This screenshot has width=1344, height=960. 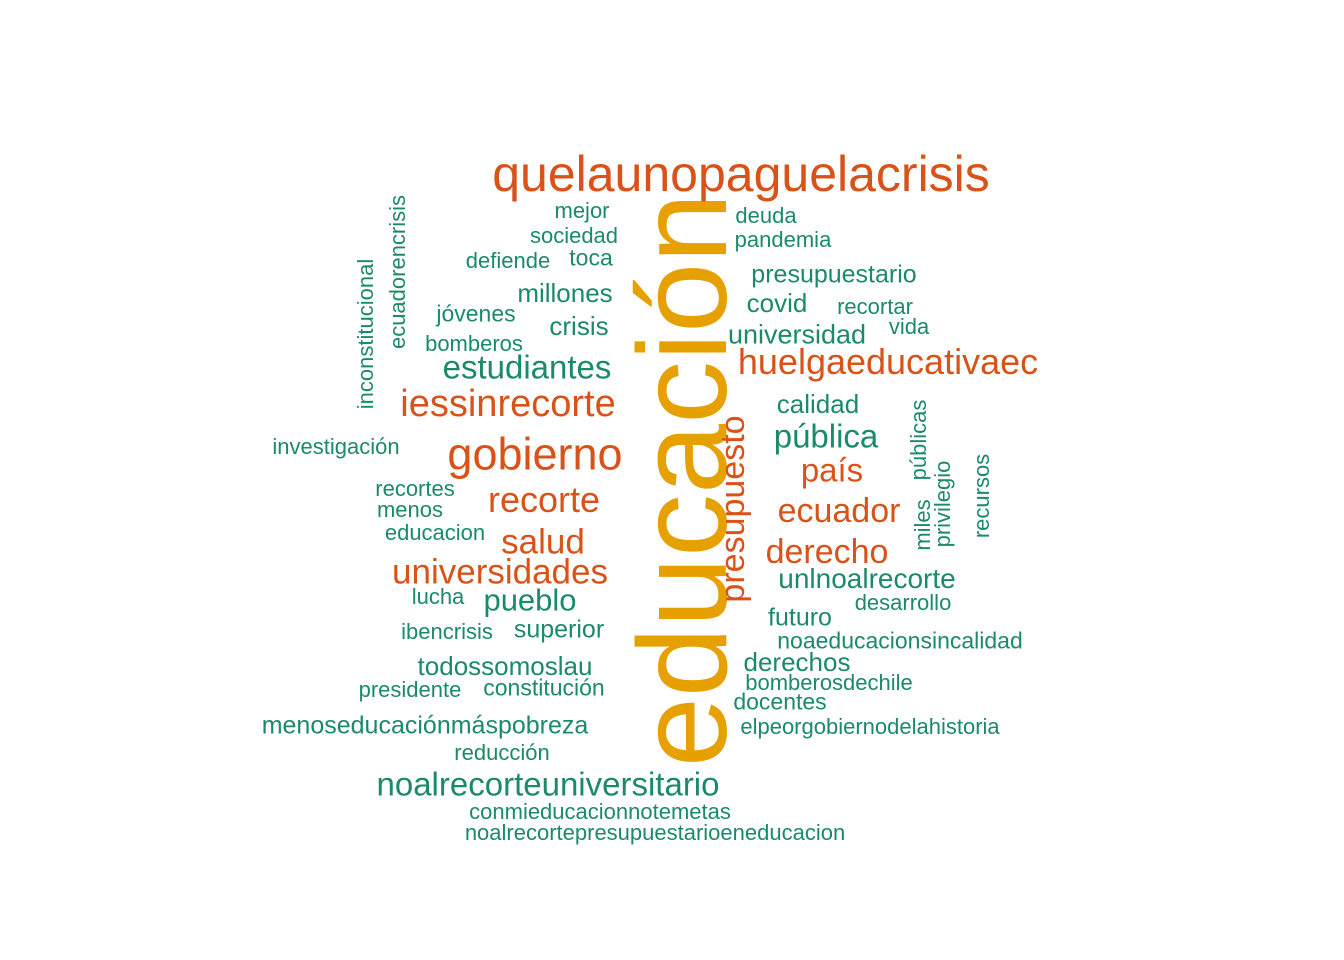 What do you see at coordinates (500, 572) in the screenshot?
I see `word-universidades: universidades` at bounding box center [500, 572].